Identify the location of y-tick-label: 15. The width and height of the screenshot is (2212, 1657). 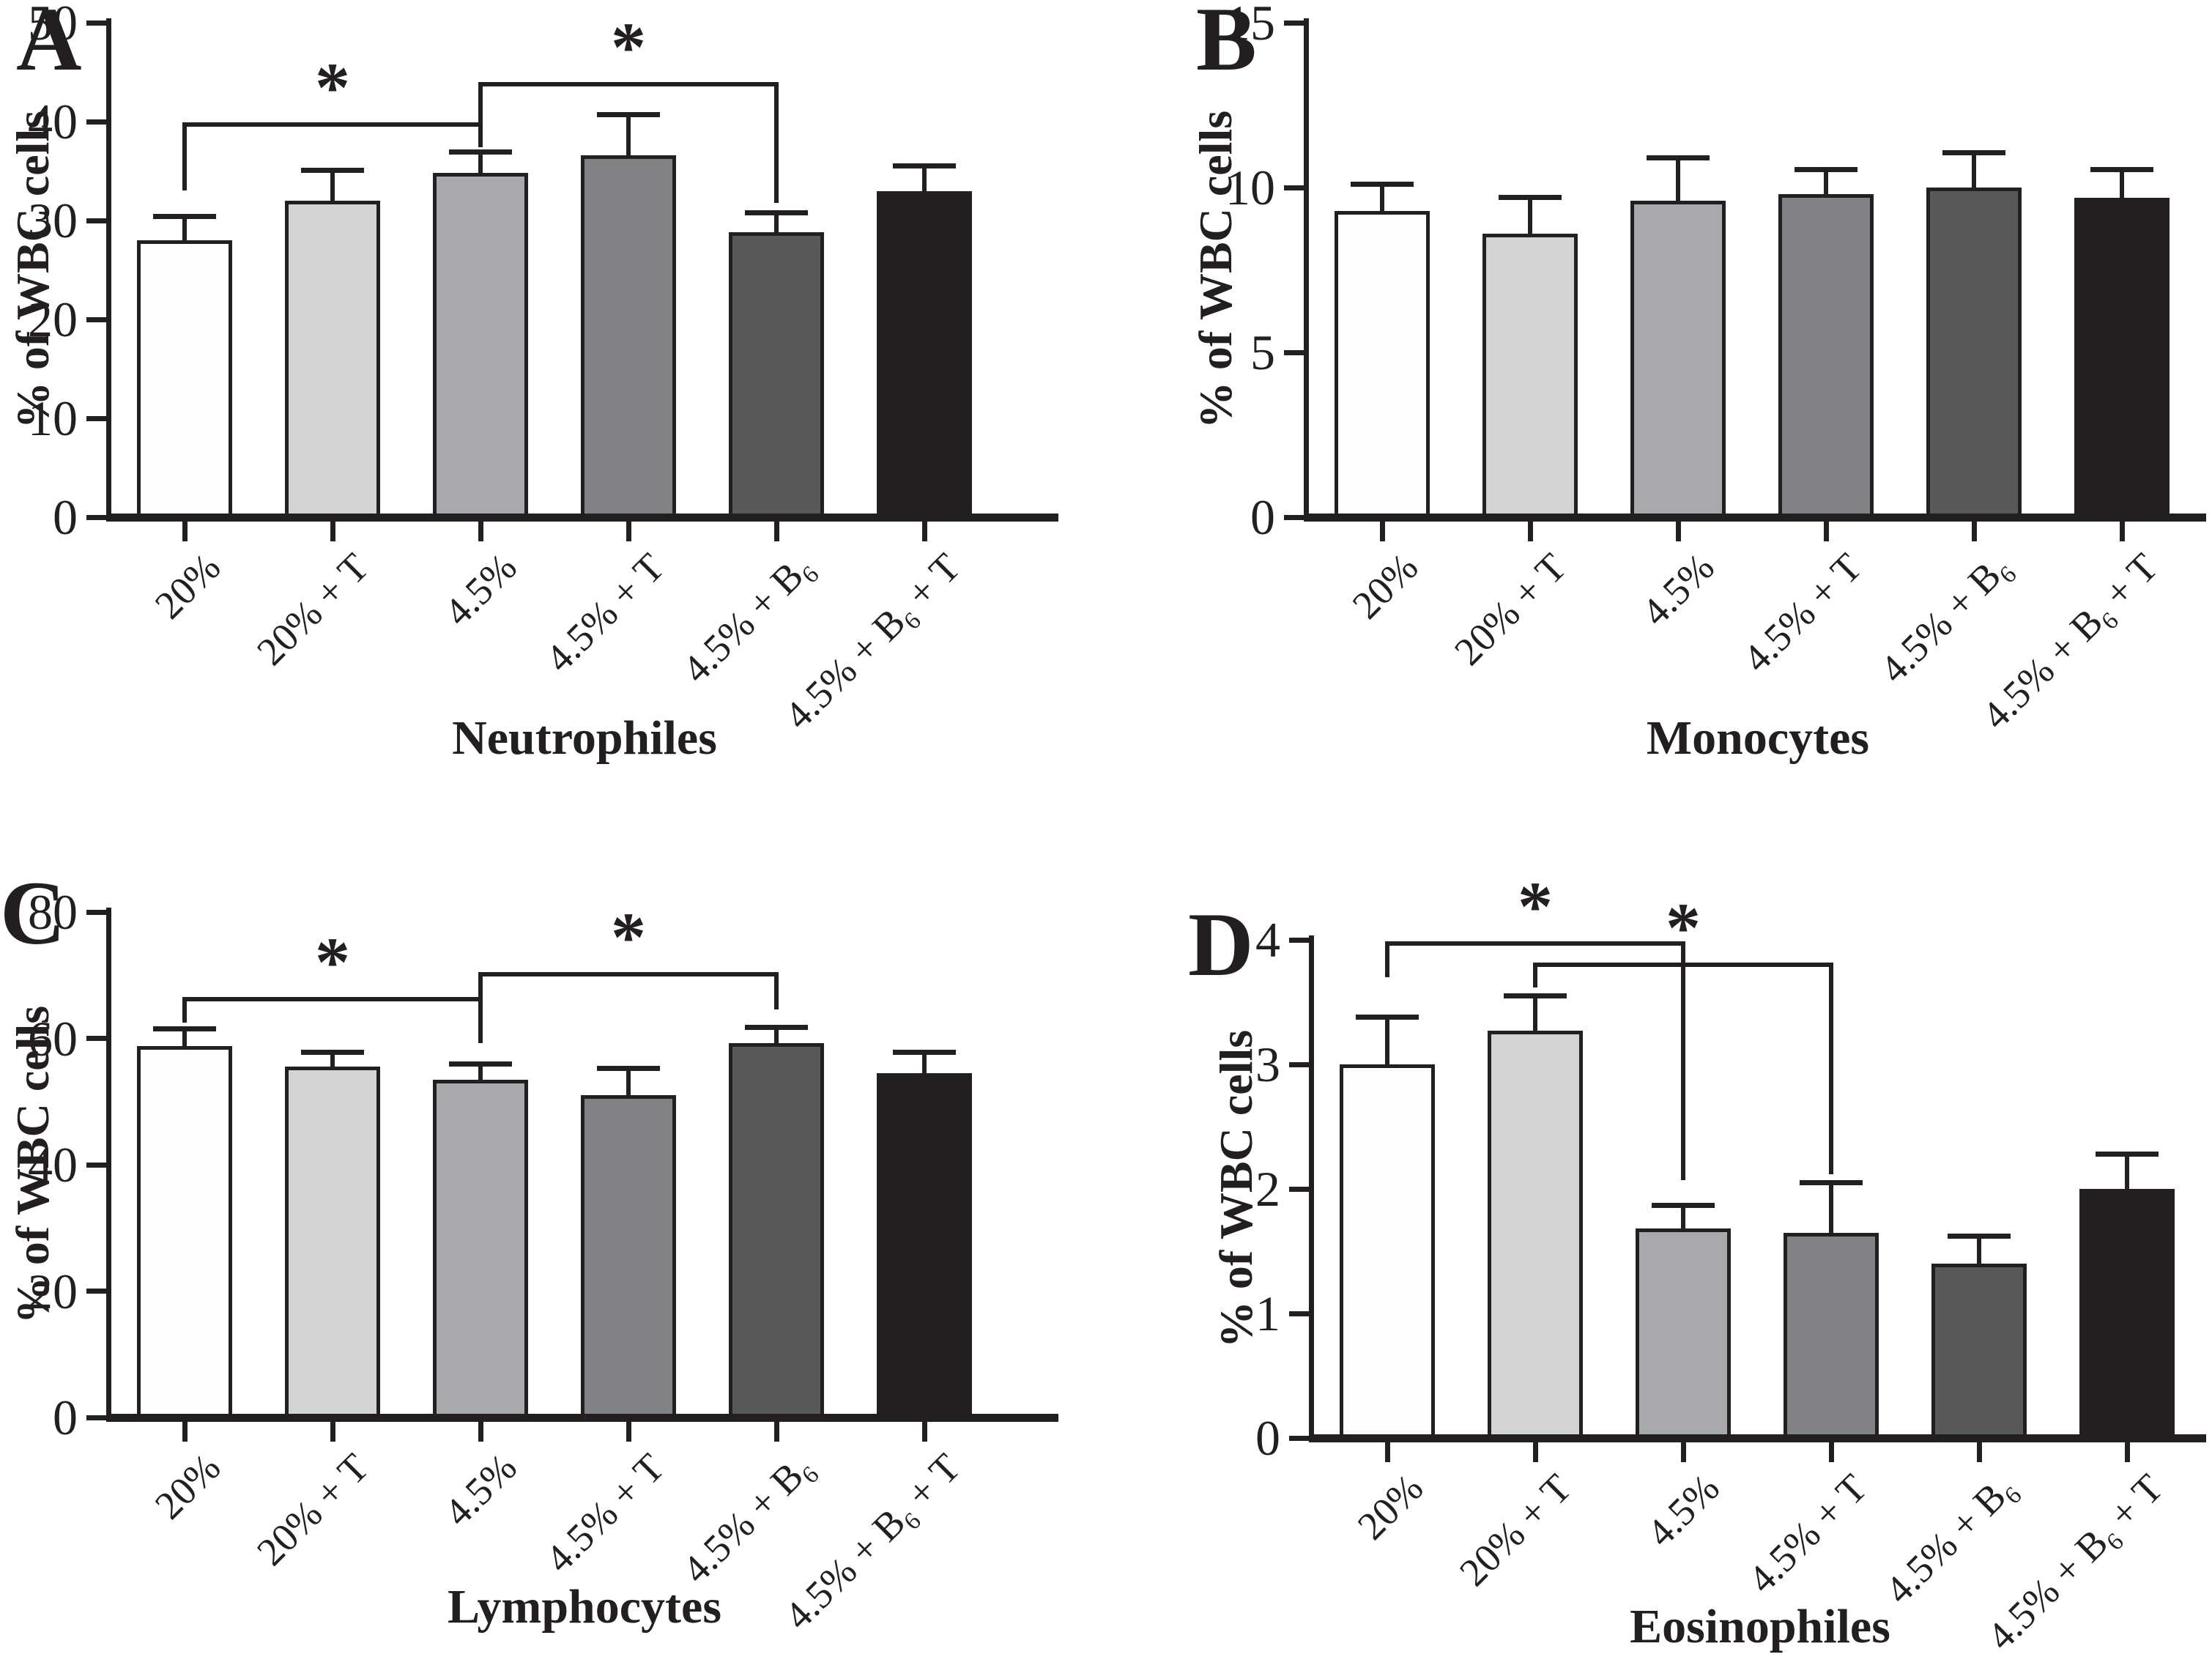
(1250, 26).